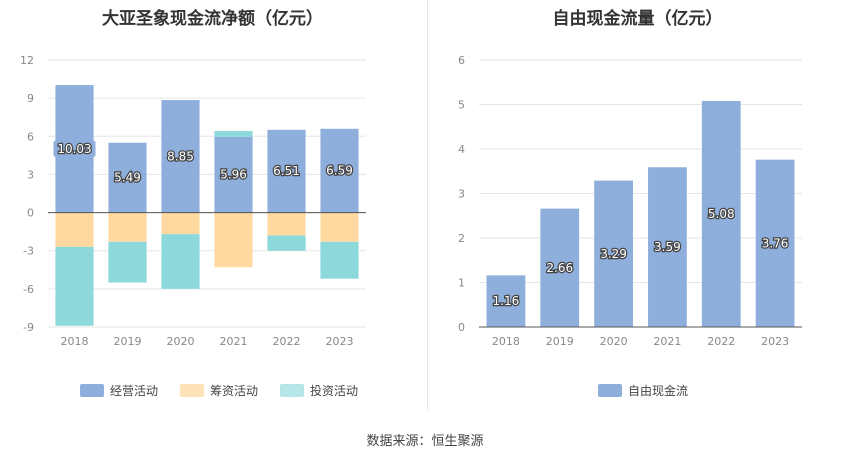  I want to click on right-chart-data-label: 5.08, so click(721, 214).